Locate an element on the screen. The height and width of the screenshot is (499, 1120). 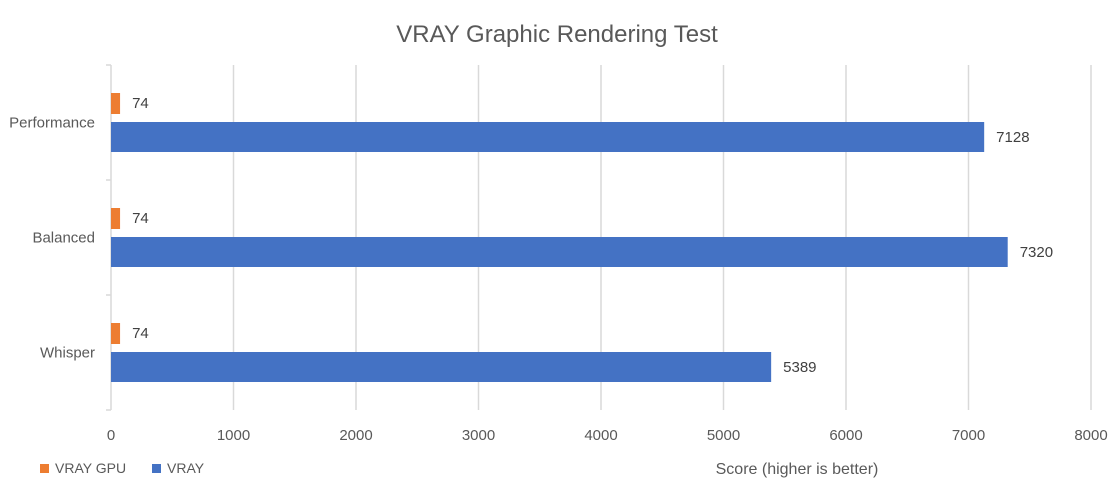
x-tick-label: 6000 is located at coordinates (845, 435).